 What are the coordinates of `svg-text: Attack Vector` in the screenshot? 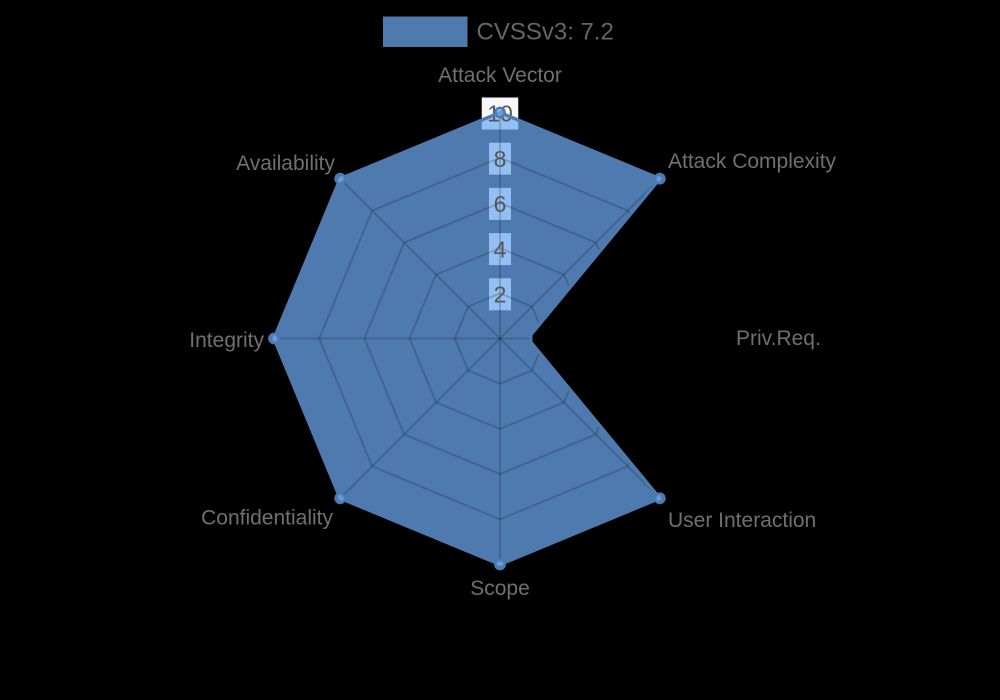 It's located at (500, 75).